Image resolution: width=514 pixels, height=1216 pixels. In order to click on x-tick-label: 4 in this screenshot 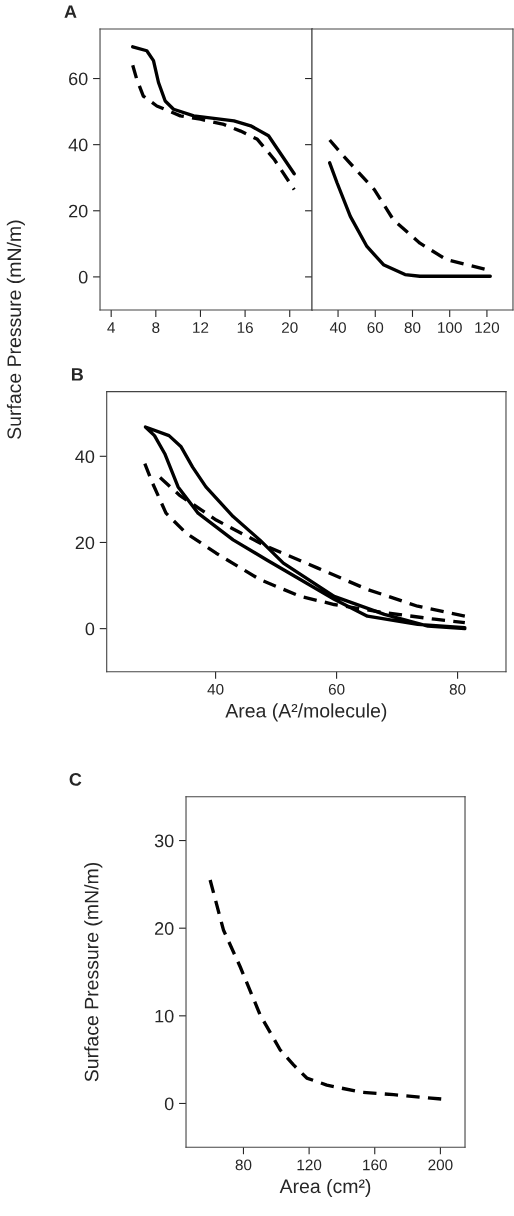, I will do `click(111, 327)`.